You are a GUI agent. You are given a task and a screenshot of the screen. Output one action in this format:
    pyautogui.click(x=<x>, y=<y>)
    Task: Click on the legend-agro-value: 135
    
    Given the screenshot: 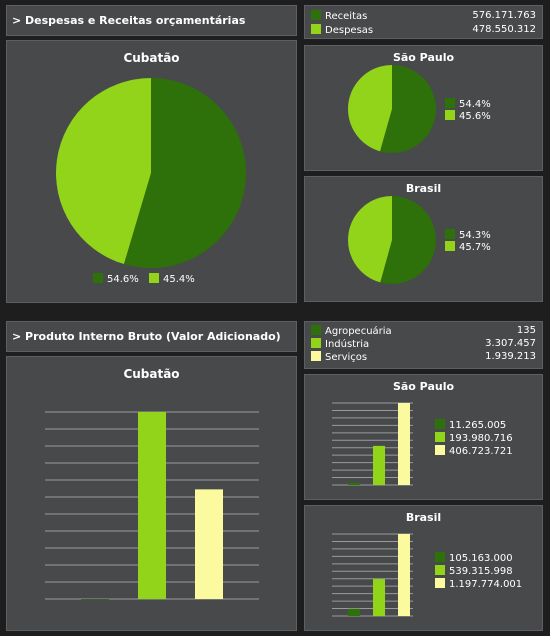 What is the action you would take?
    pyautogui.click(x=526, y=330)
    